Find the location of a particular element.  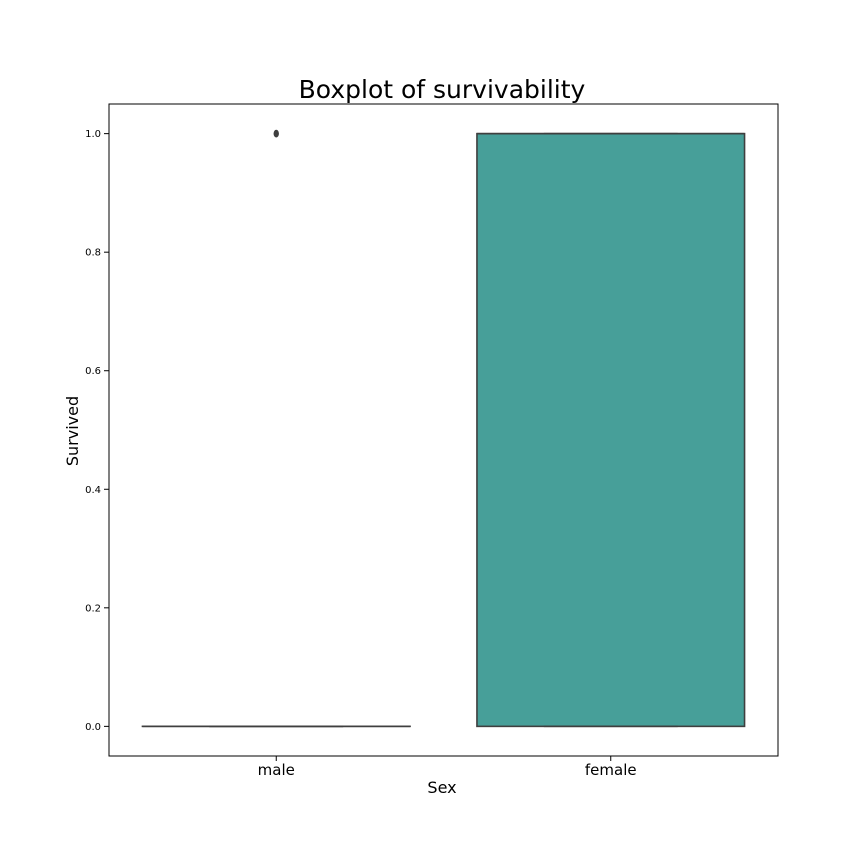

y-tick-label: 0.8 is located at coordinates (93, 253).